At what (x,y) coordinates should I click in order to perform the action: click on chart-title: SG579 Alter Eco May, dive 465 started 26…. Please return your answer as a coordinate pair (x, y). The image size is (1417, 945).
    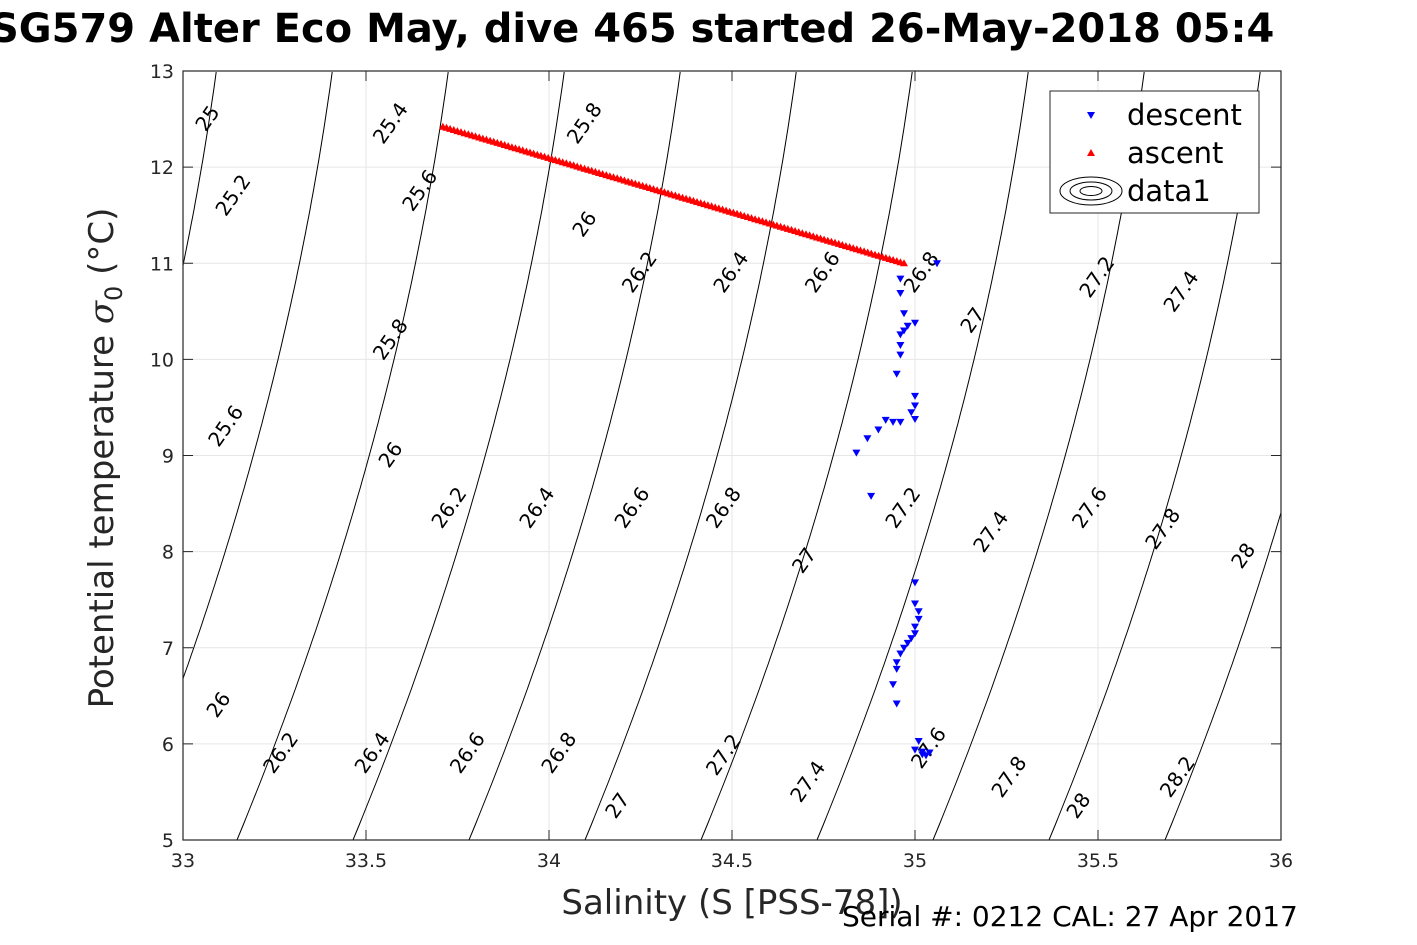
    Looking at the image, I should click on (637, 29).